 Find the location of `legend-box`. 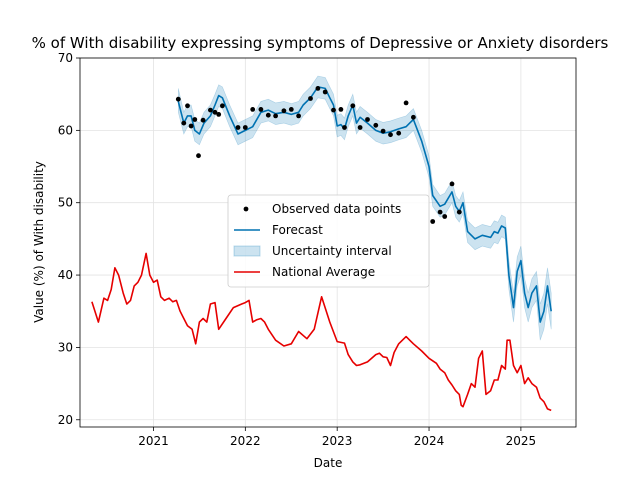

legend-box is located at coordinates (328, 241).